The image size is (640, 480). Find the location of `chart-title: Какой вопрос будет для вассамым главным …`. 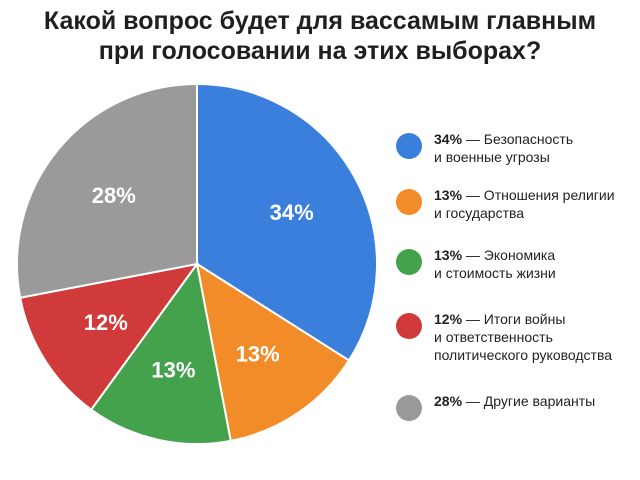

chart-title: Какой вопрос будет для вассамым главным … is located at coordinates (320, 36).